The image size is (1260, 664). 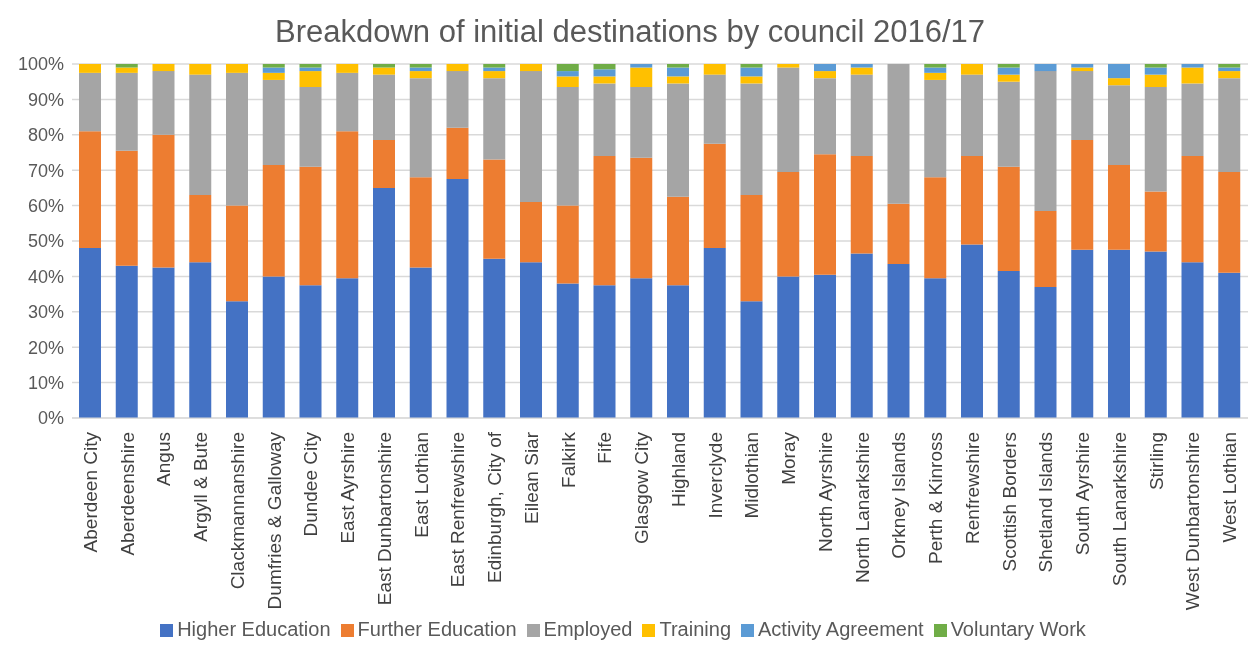 What do you see at coordinates (45, 205) in the screenshot?
I see `y-tick-label: 60%` at bounding box center [45, 205].